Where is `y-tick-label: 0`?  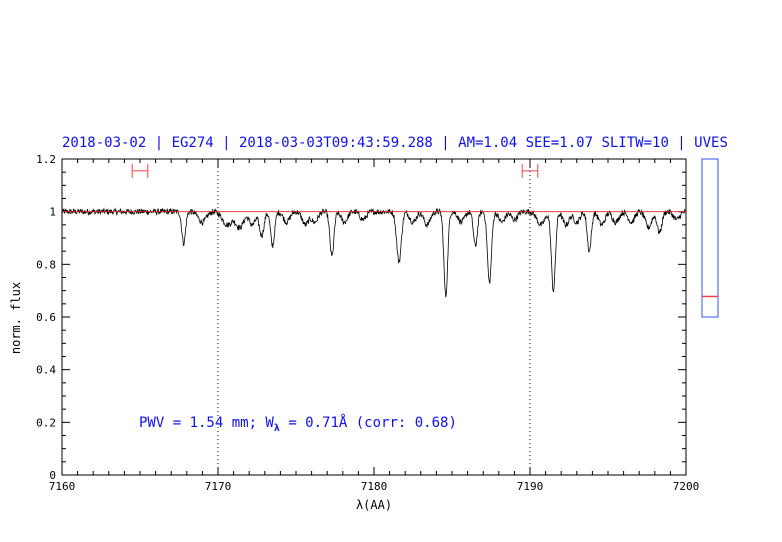
y-tick-label: 0 is located at coordinates (52, 475).